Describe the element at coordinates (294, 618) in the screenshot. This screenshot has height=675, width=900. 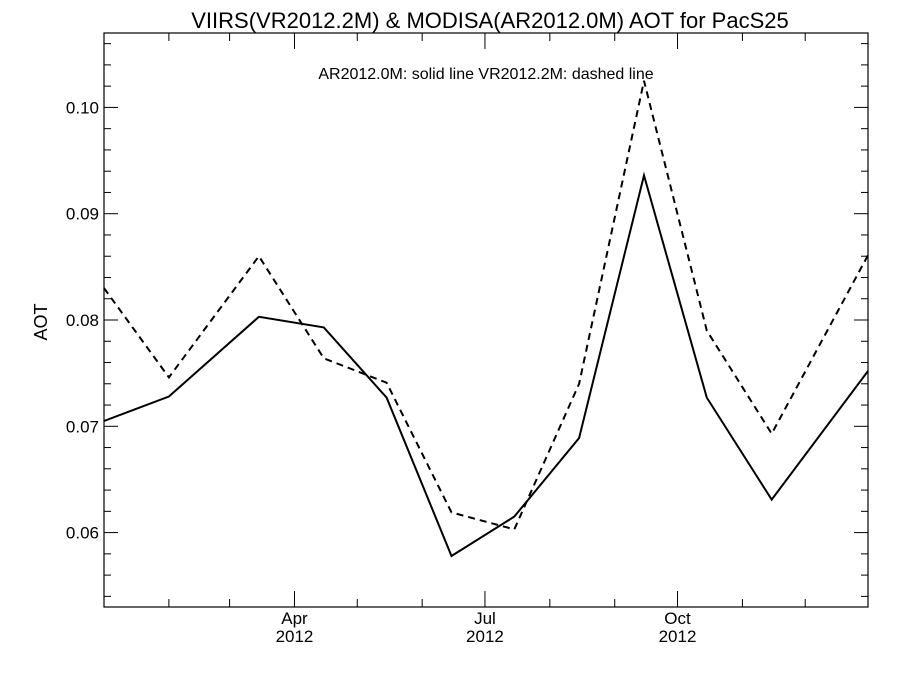
I see `x-tick-month-label: Apr` at that location.